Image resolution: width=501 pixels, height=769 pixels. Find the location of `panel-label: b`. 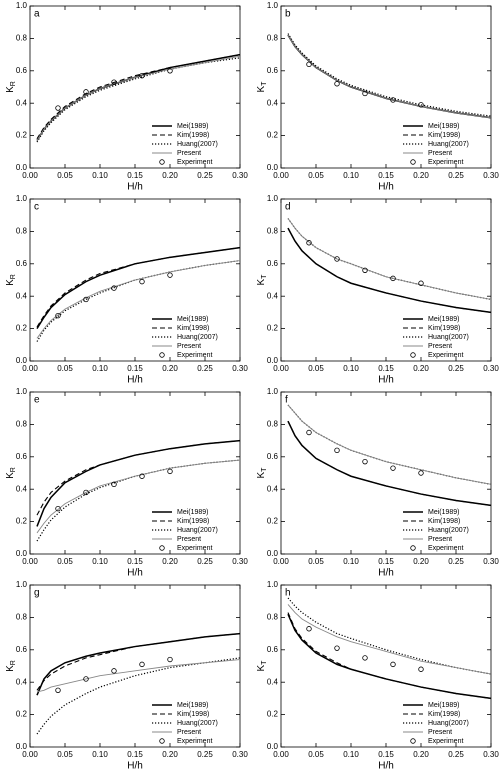

panel-label: b is located at coordinates (288, 14).